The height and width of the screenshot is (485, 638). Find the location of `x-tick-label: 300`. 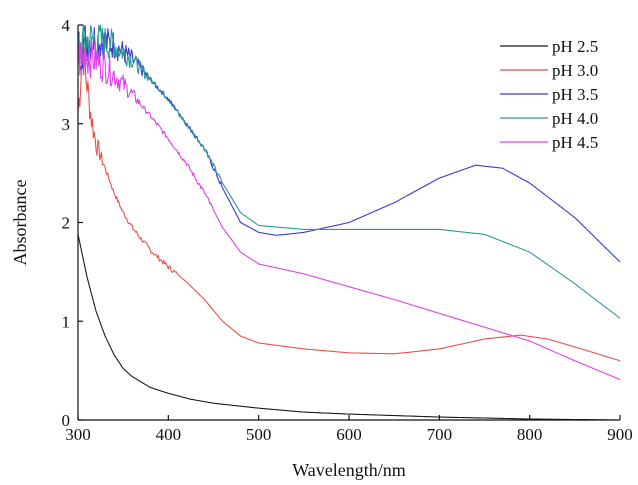

x-tick-label: 300 is located at coordinates (78, 434).